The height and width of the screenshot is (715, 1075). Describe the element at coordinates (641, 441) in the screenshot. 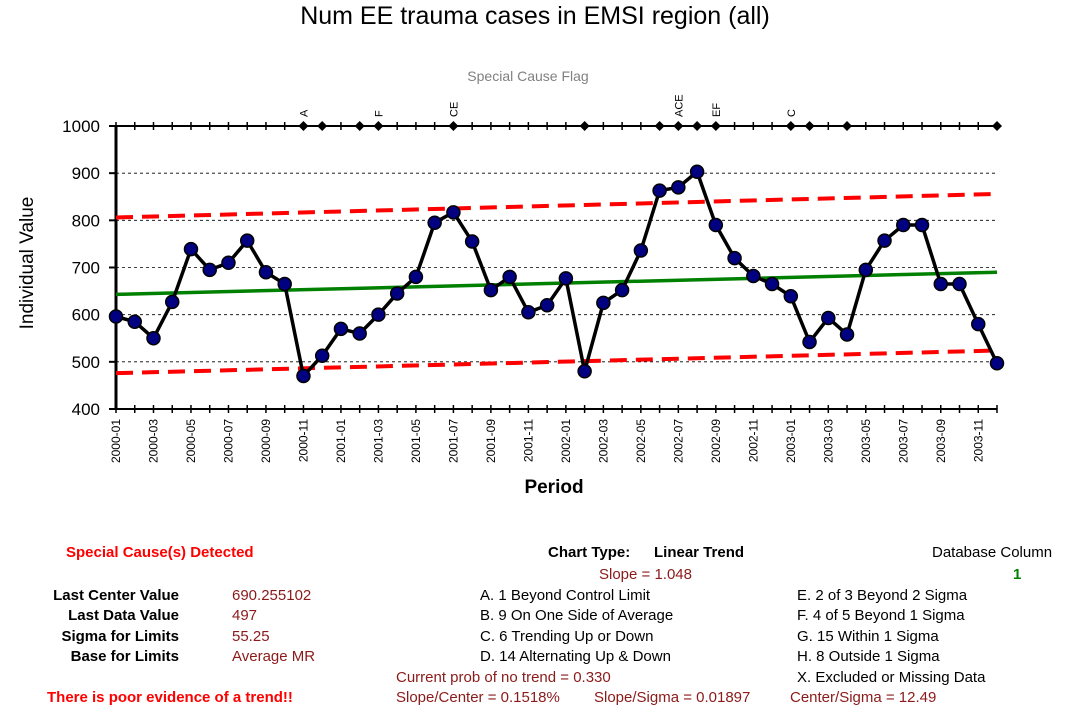

I see `x-tick-label: 2002-05` at that location.